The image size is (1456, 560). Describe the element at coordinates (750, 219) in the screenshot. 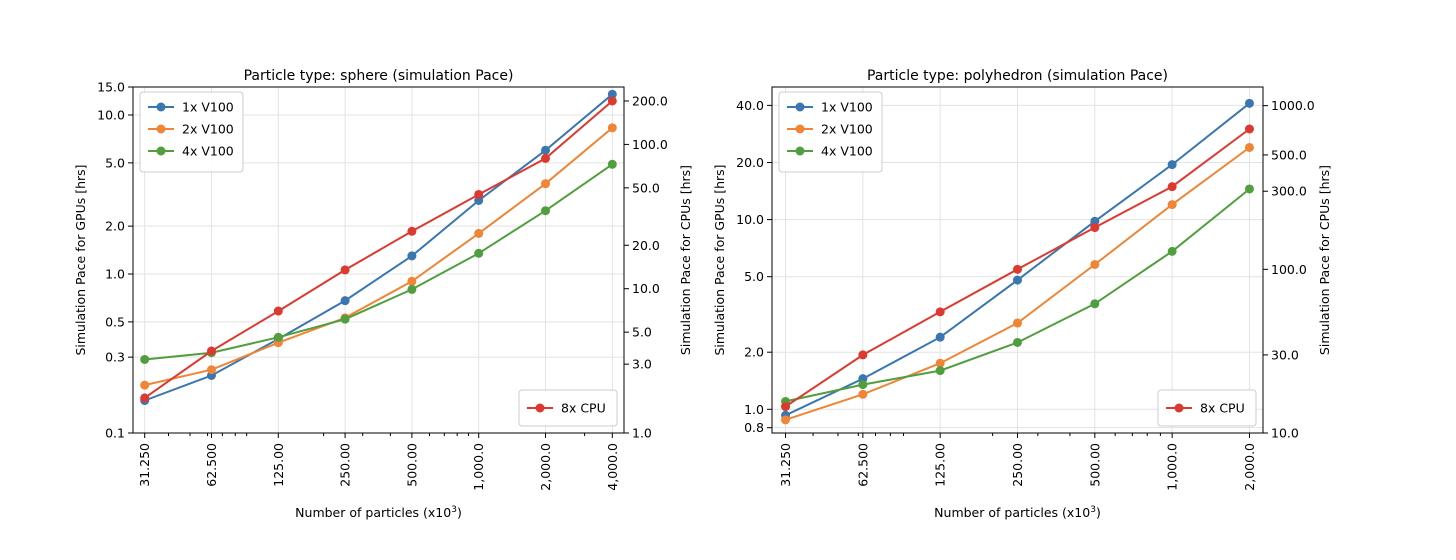

I see `left-y-tick-label: 10.0` at that location.